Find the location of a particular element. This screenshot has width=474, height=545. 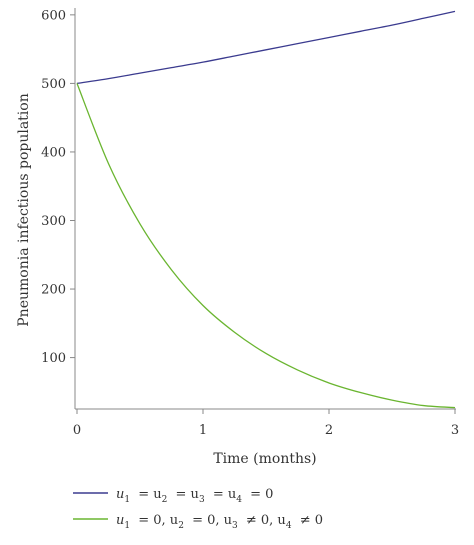

legend-label-part: ≠ 0 is located at coordinates (311, 520).